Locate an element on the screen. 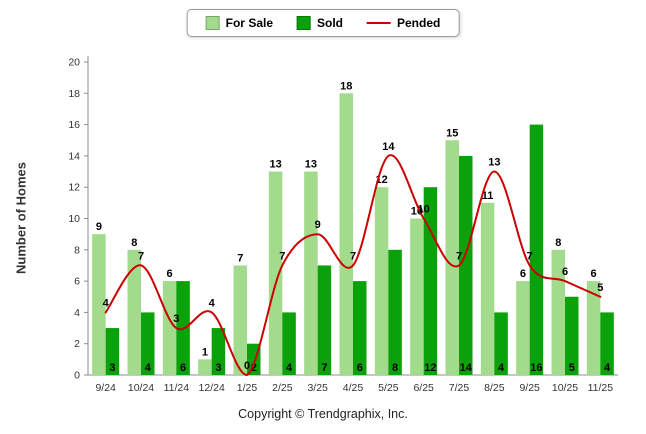 Image resolution: width=646 pixels, height=434 pixels. y-axis-title: Number of Homes is located at coordinates (21, 218).